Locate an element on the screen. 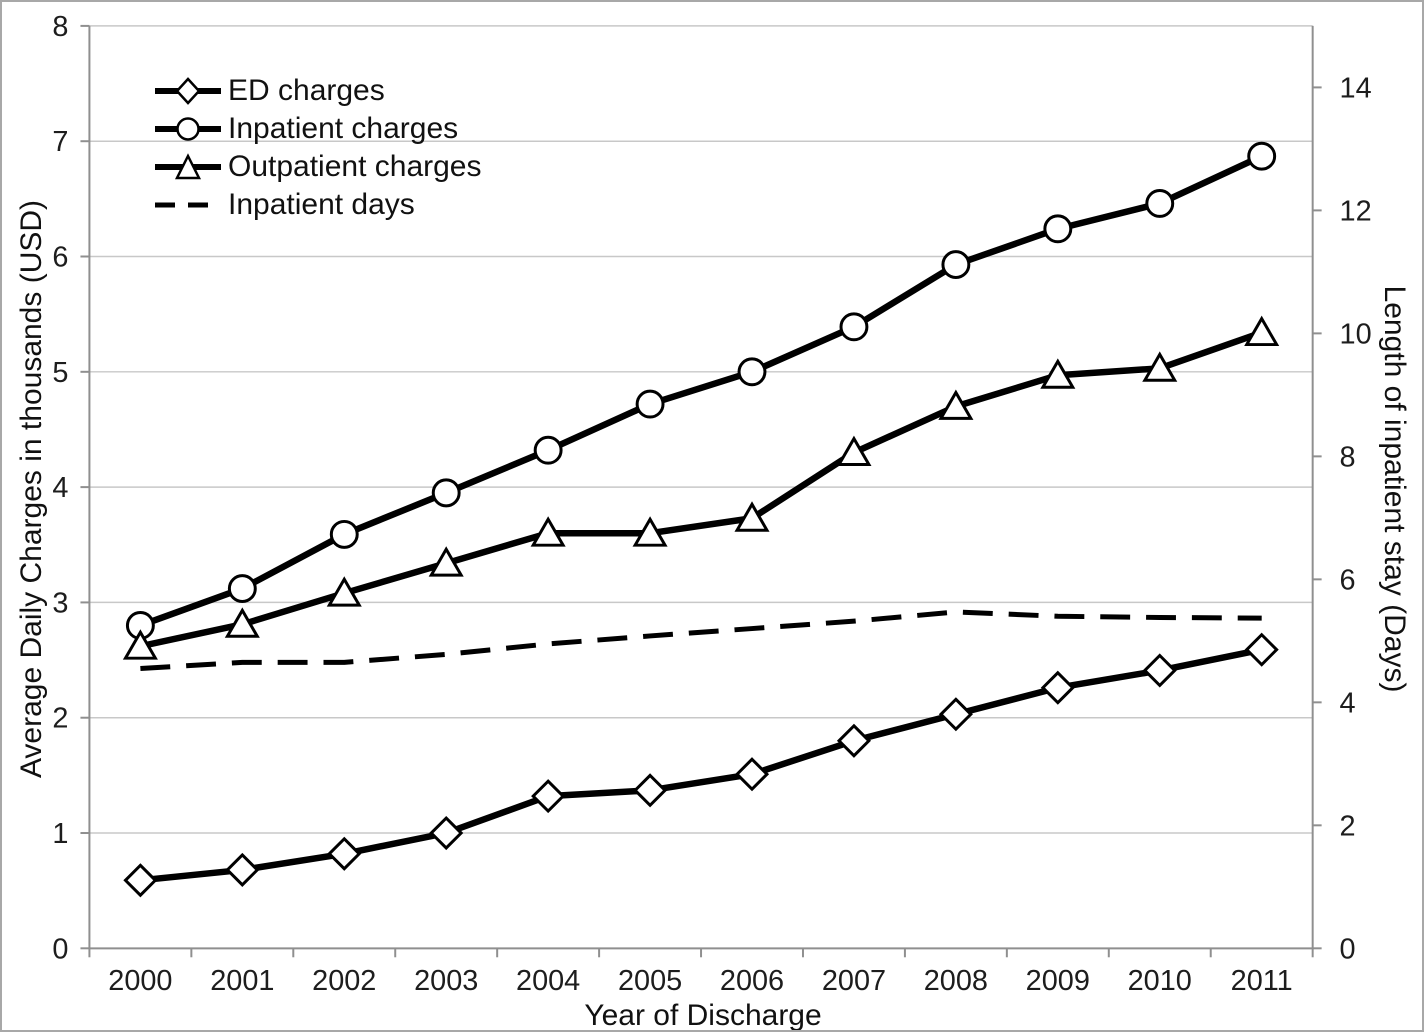 This screenshot has width=1424, height=1032. right-axis-tick-label: 10 is located at coordinates (1356, 334).